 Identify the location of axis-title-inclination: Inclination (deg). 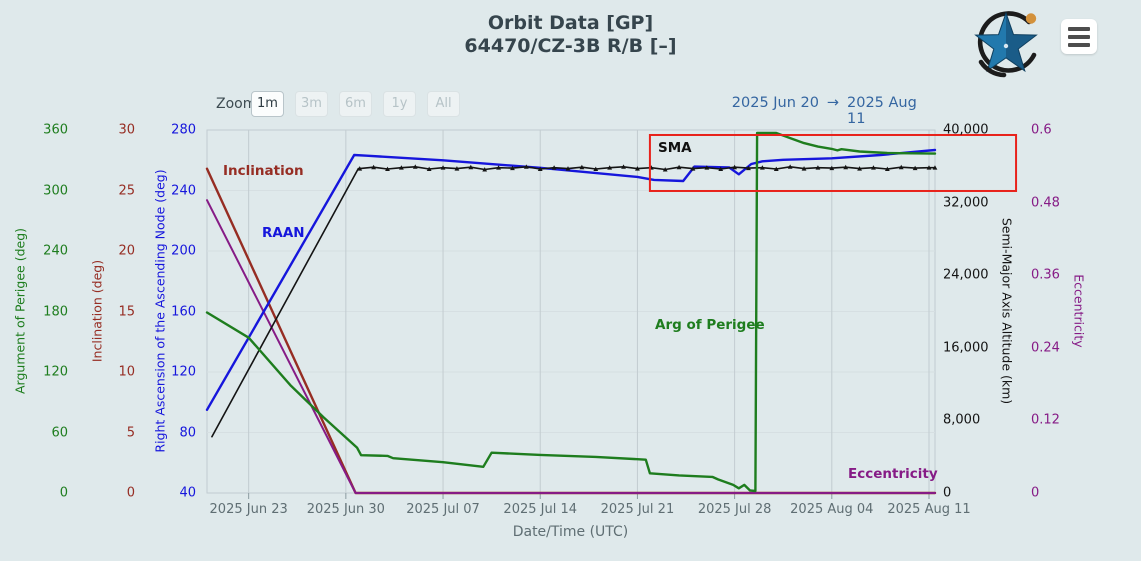
(97, 311).